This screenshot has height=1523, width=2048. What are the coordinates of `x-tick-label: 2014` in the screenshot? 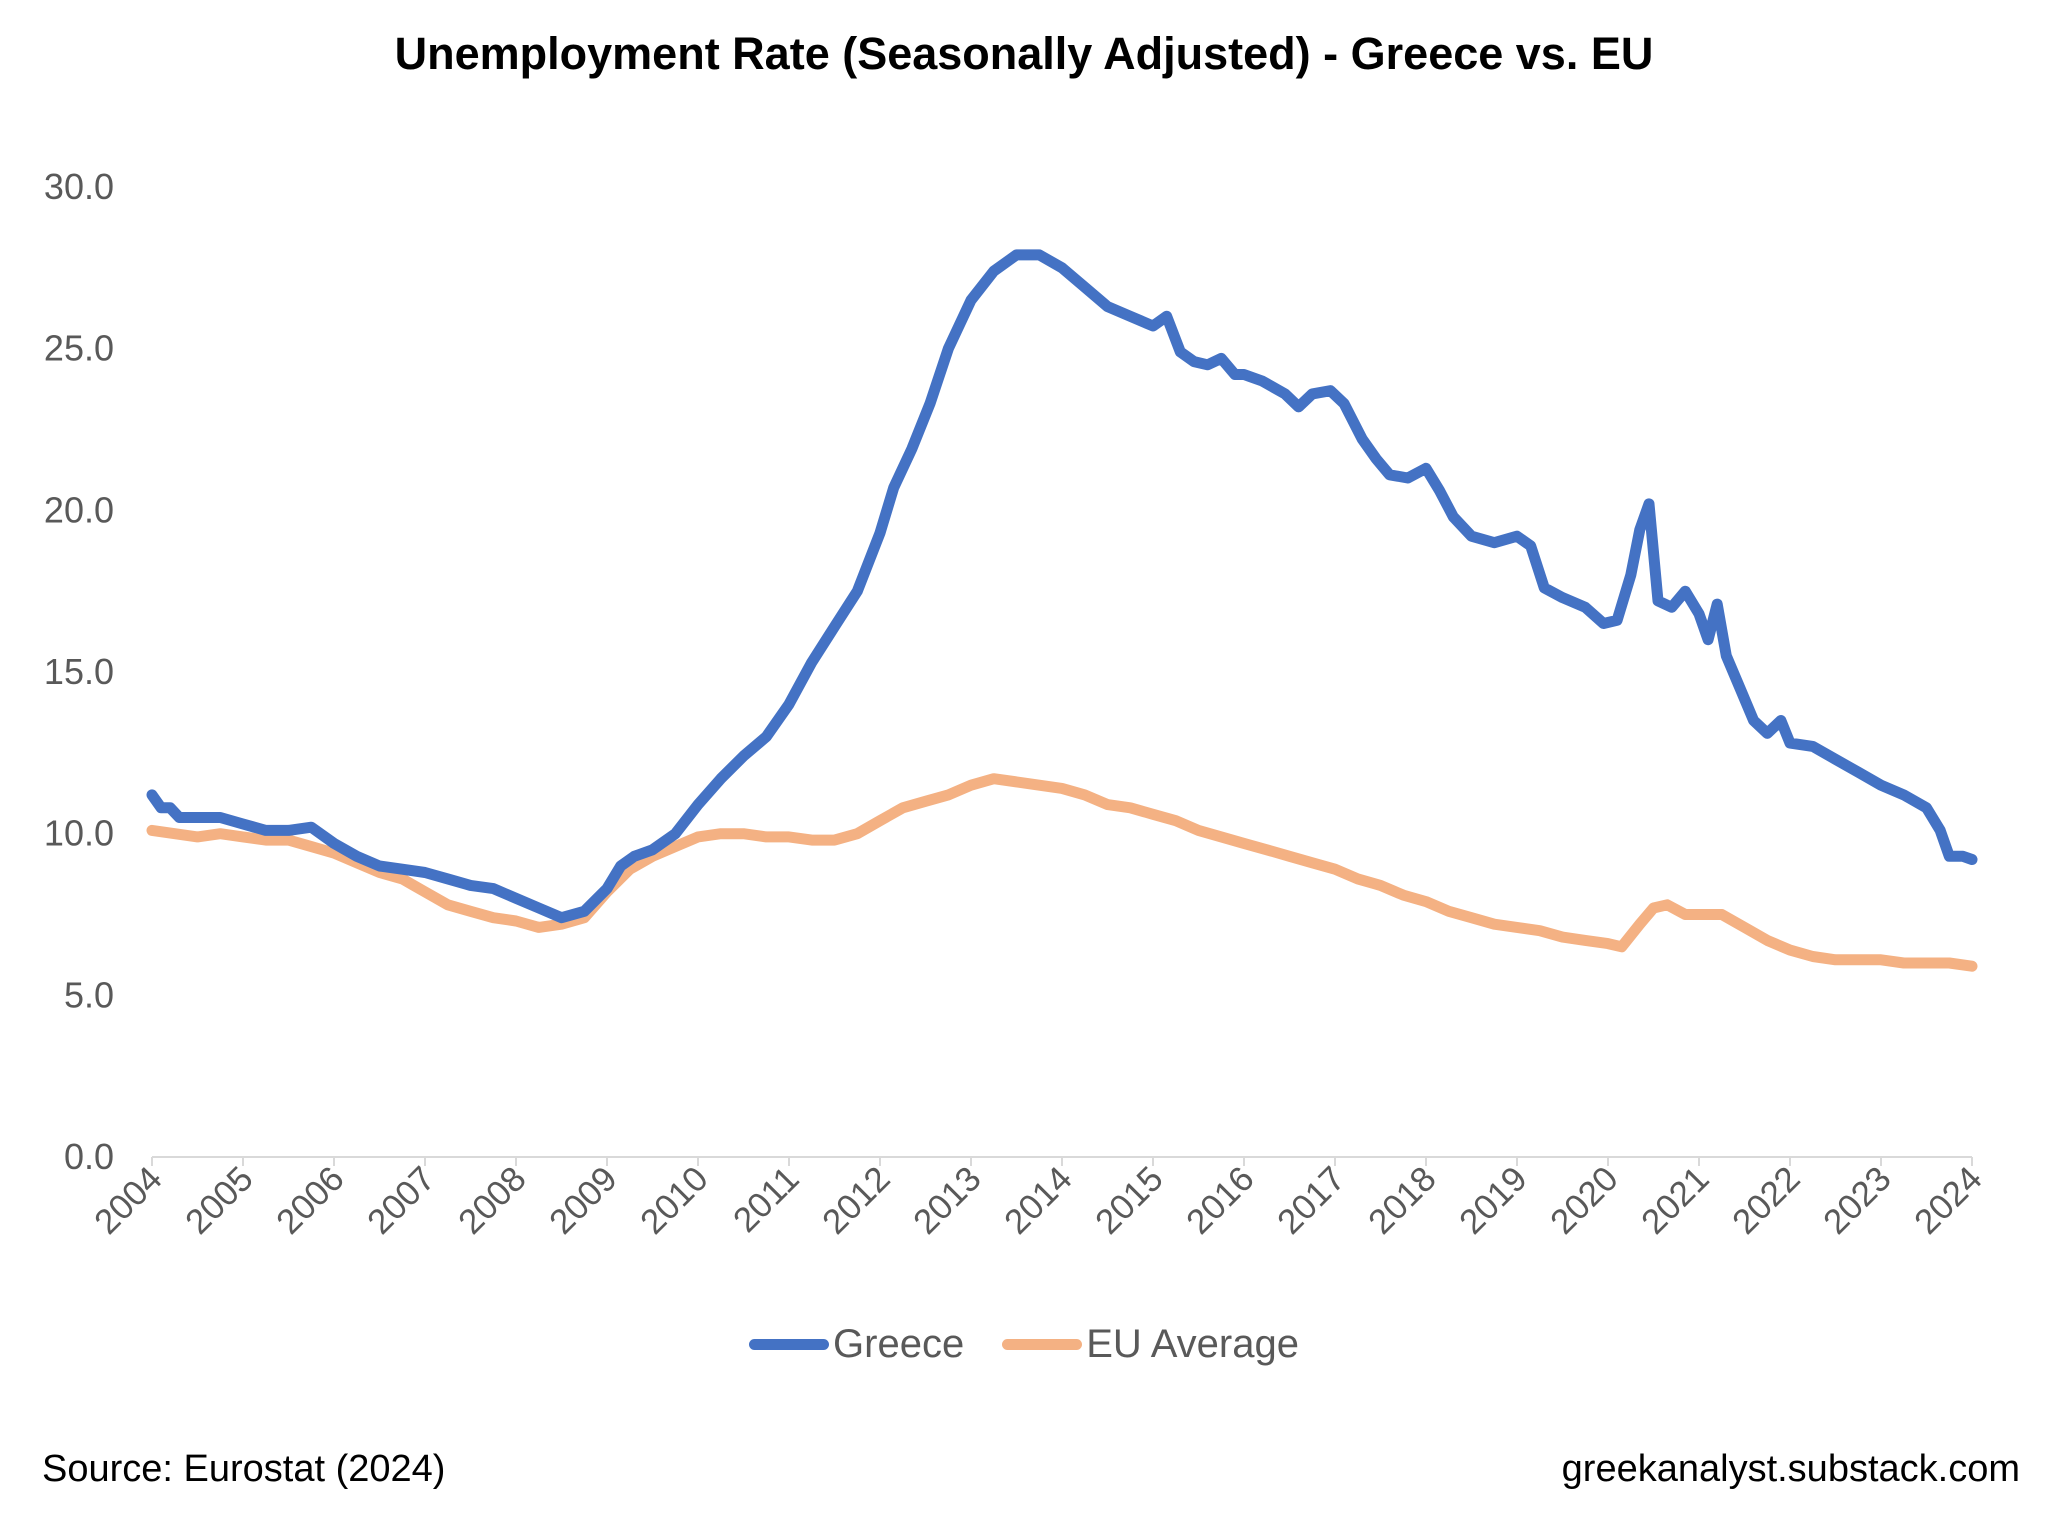 It's located at (1038, 1200).